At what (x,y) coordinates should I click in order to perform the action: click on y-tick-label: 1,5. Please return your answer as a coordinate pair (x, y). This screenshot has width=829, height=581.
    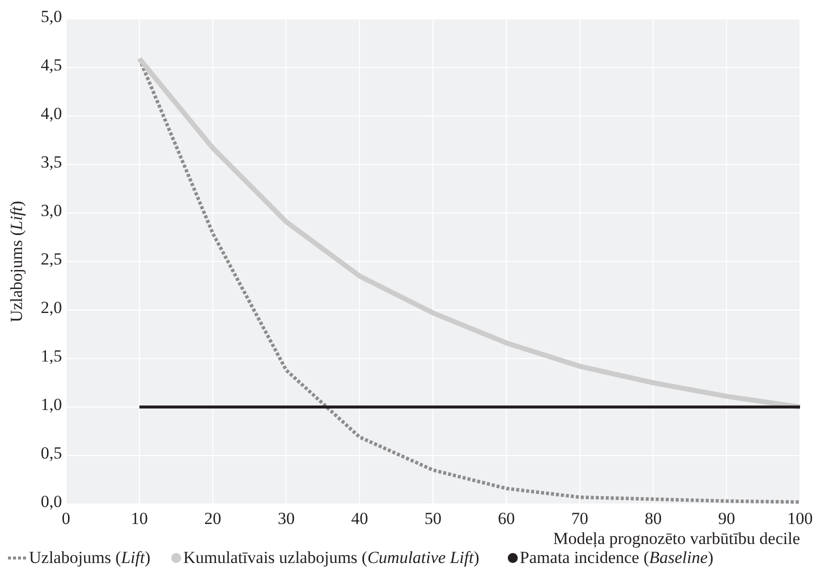
    Looking at the image, I should click on (51, 356).